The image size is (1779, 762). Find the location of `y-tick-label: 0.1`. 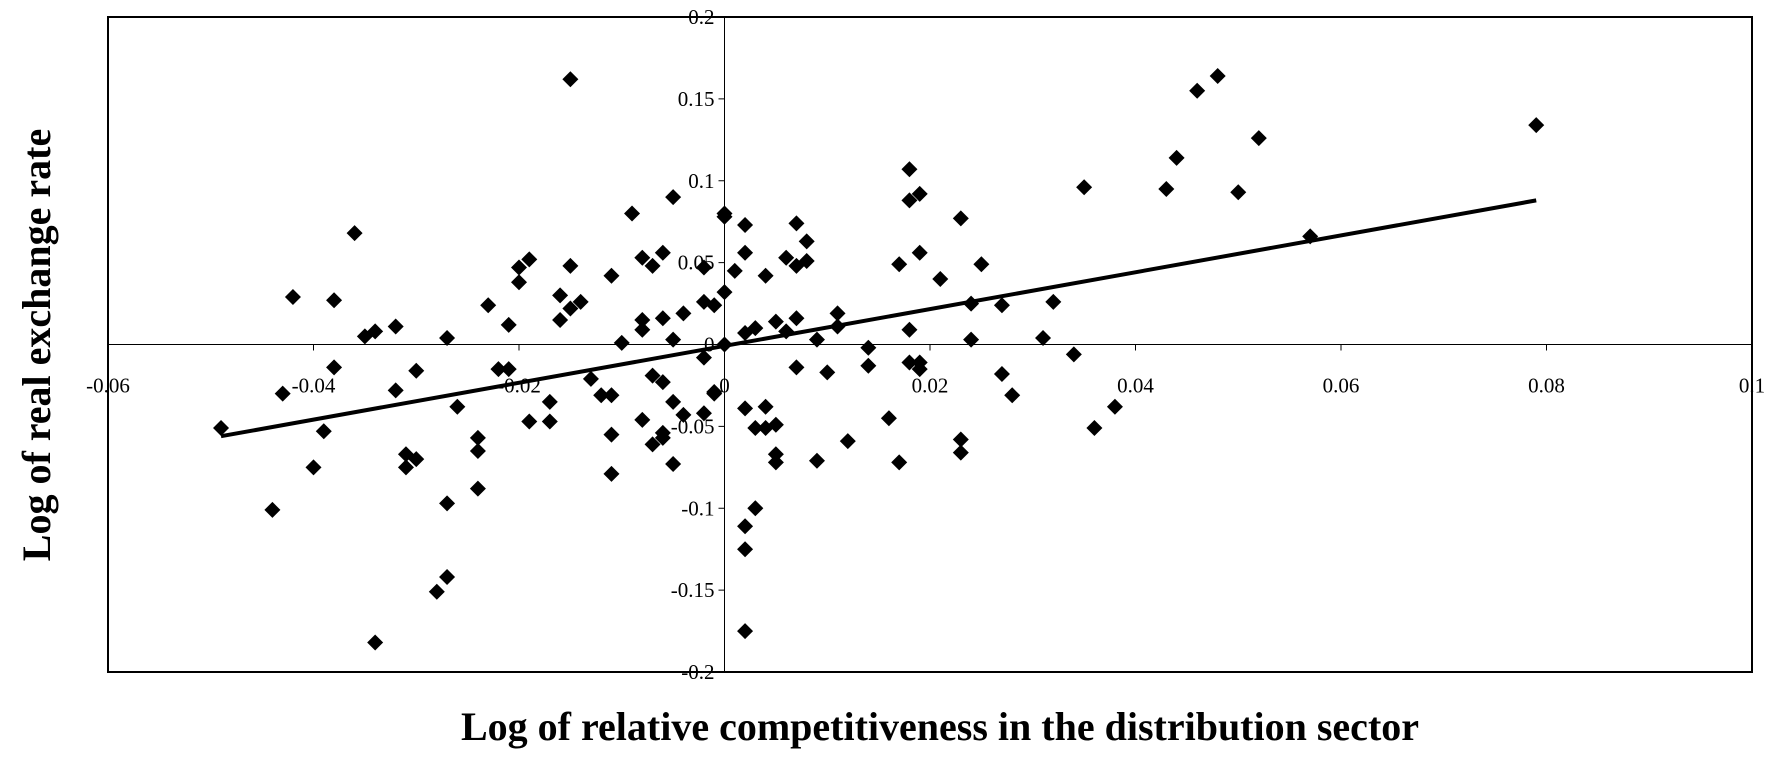

y-tick-label: 0.1 is located at coordinates (701, 181).